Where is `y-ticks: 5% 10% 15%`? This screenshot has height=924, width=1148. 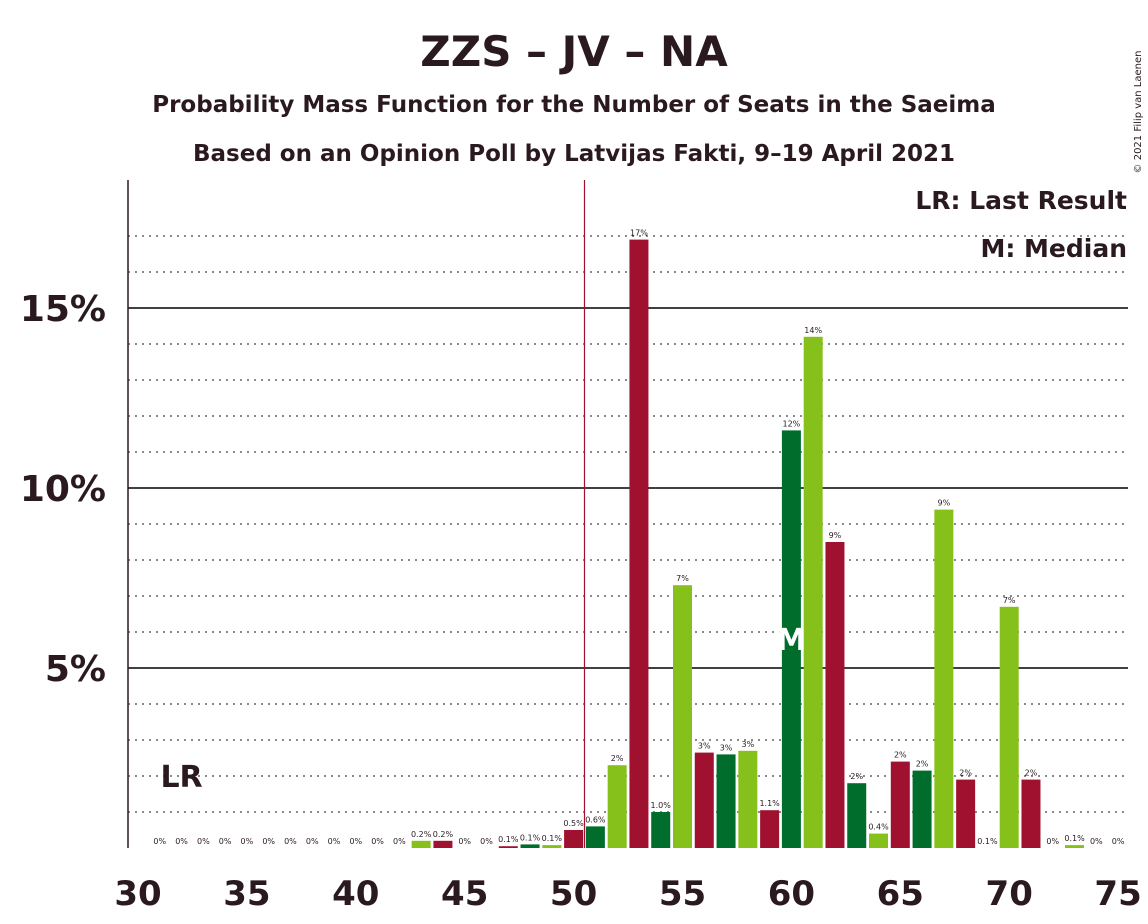
y-ticks: 5% 10% 15% is located at coordinates (63, 489).